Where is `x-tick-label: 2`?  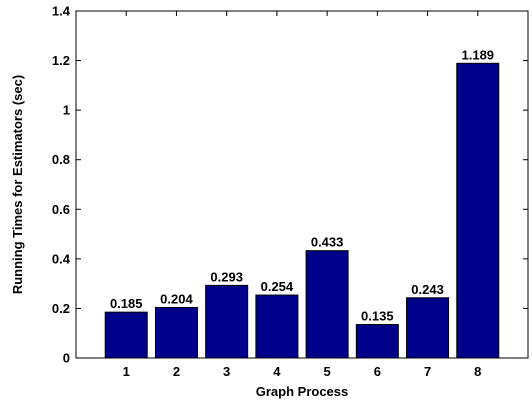
x-tick-label: 2 is located at coordinates (176, 371).